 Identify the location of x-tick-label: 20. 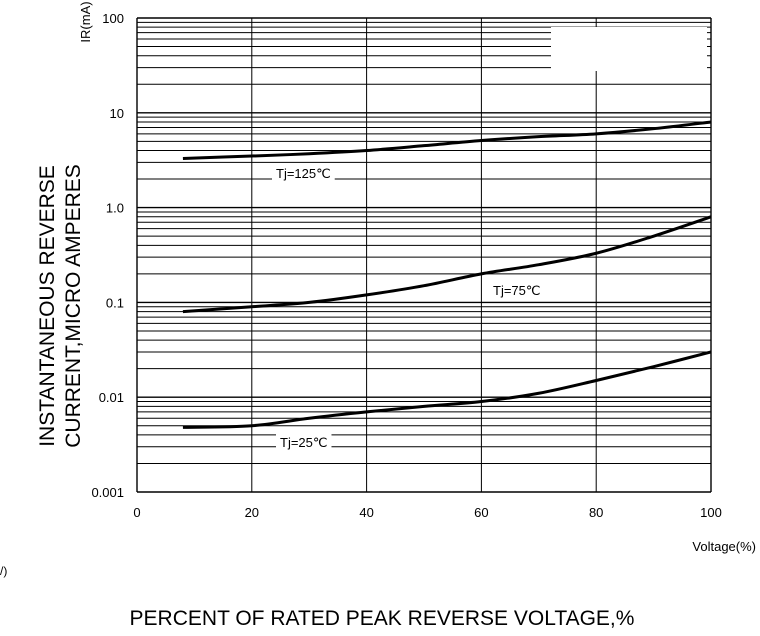
(252, 512).